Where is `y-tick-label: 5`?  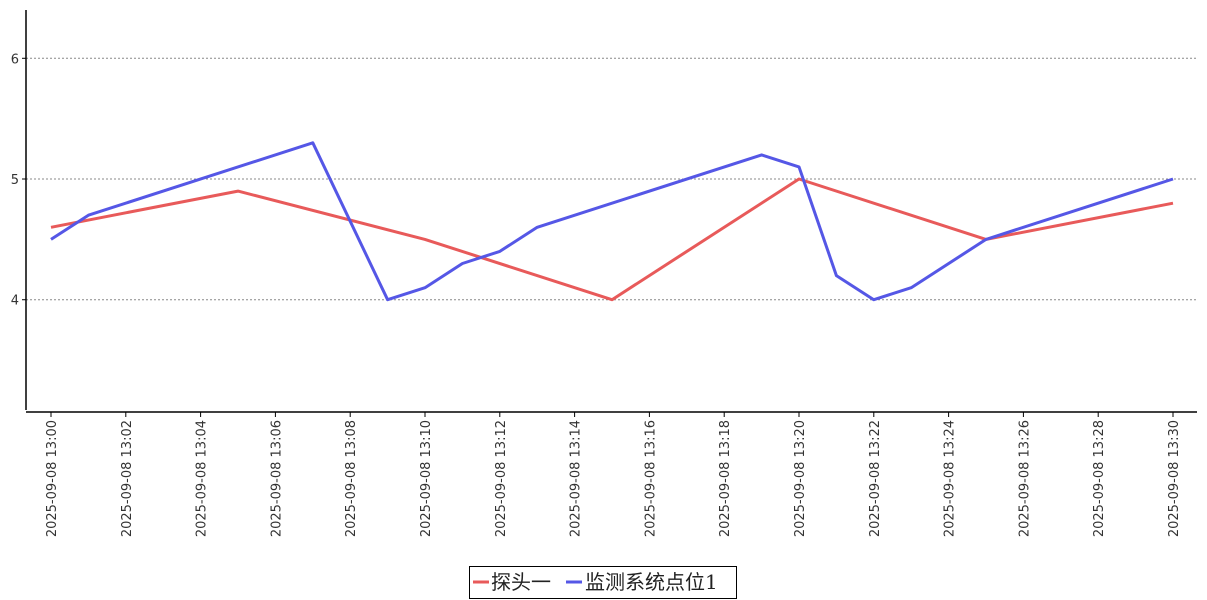
y-tick-label: 5 is located at coordinates (15, 180).